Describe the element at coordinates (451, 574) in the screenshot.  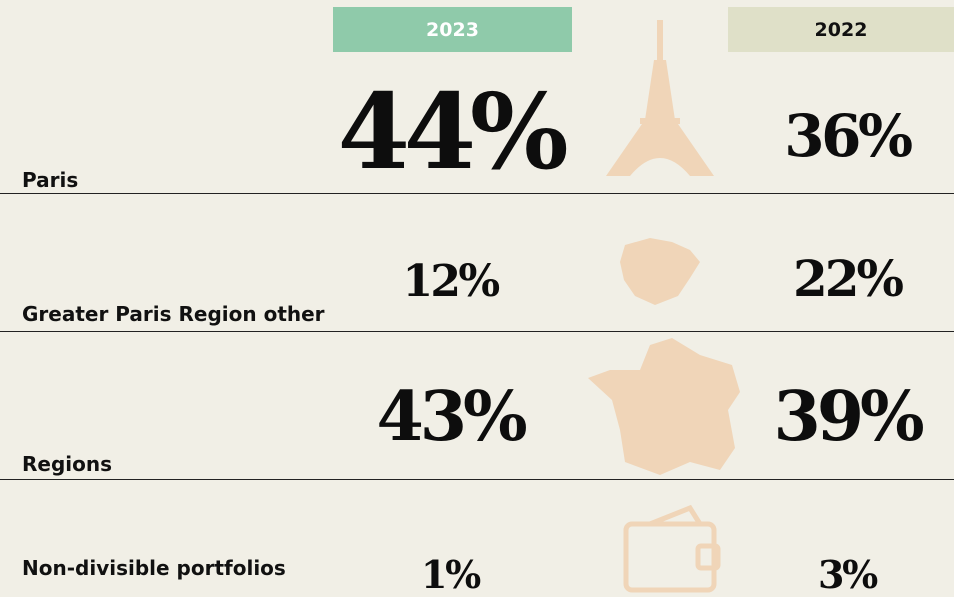
I see `value-2023: 1%` at that location.